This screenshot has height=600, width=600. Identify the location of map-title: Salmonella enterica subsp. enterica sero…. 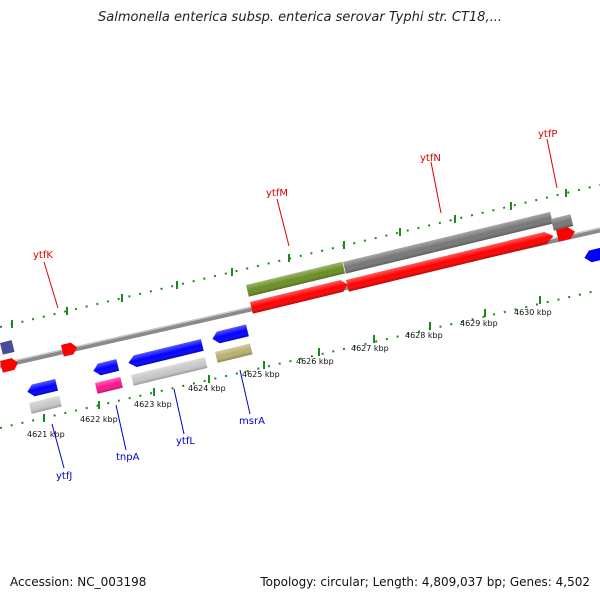
(300, 17).